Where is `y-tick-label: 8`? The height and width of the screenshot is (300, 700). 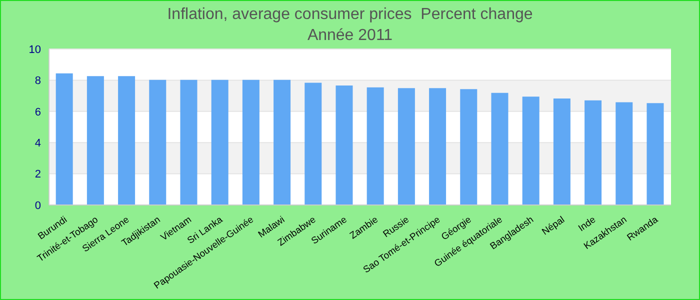 y-tick-label: 8 is located at coordinates (37, 81).